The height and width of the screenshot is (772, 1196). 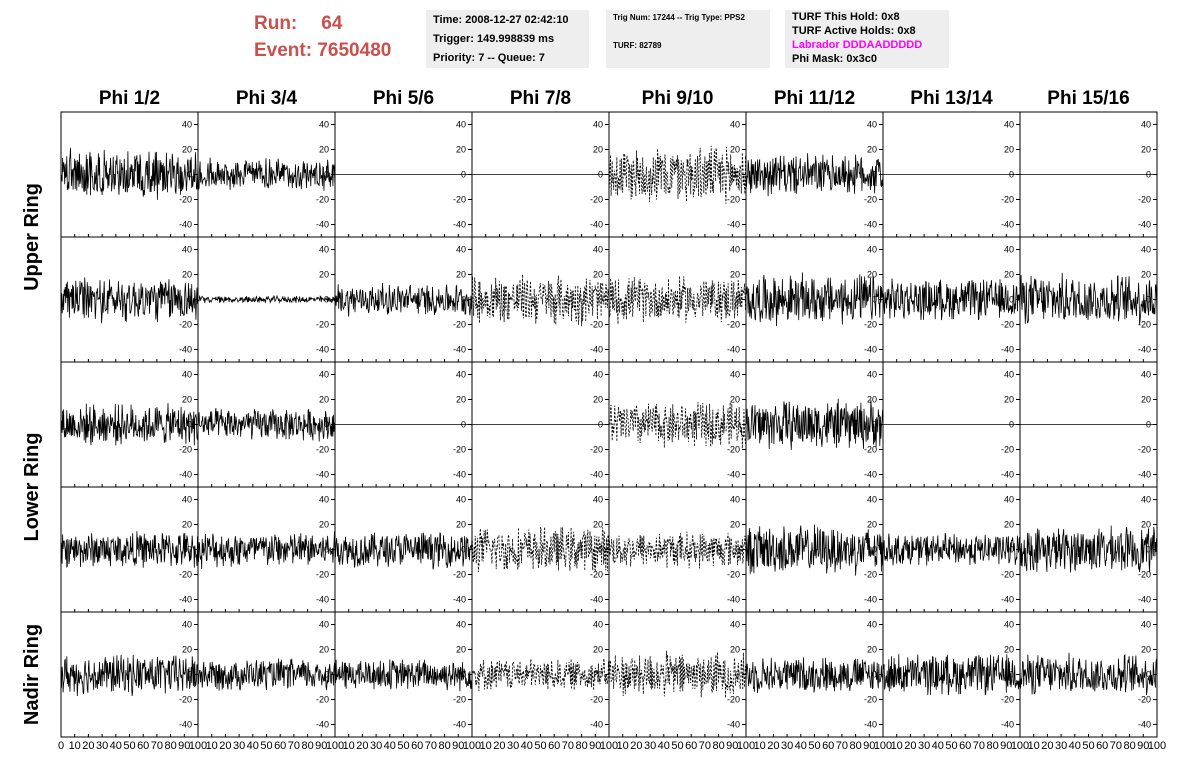 I want to click on x-tick-label: 50, so click(x=540, y=746).